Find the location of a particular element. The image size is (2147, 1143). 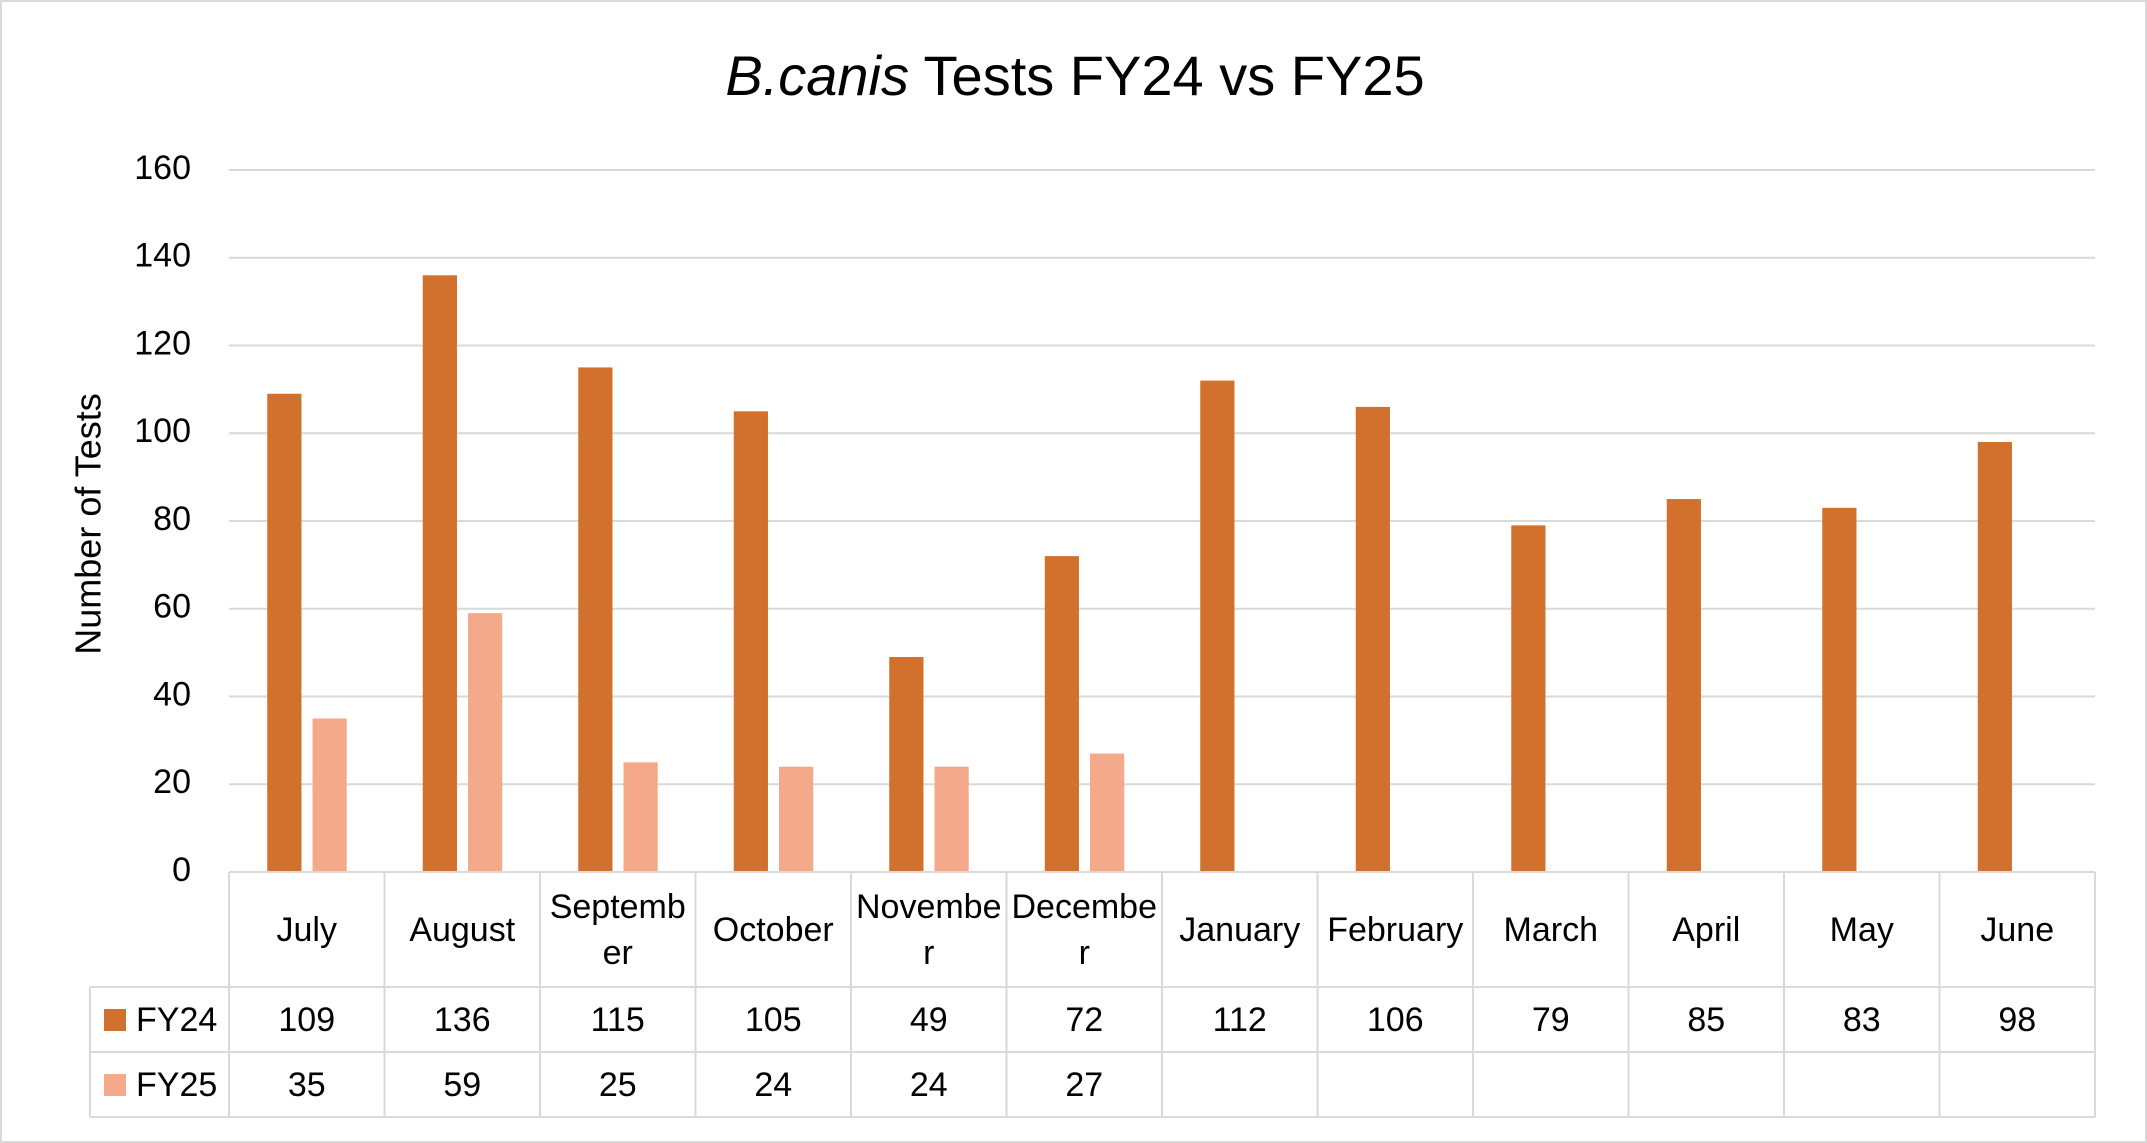

table-value: 85 is located at coordinates (1706, 1019).